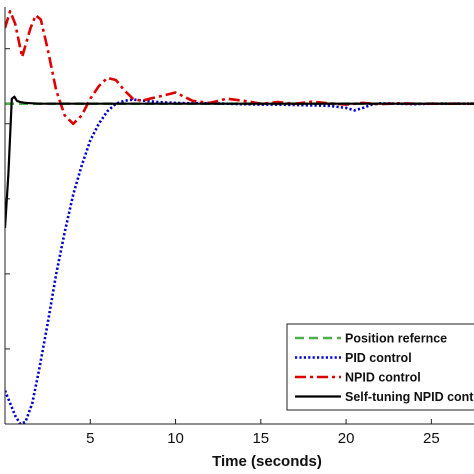 The image size is (474, 474). What do you see at coordinates (260, 438) in the screenshot?
I see `x-tick-label: 15` at bounding box center [260, 438].